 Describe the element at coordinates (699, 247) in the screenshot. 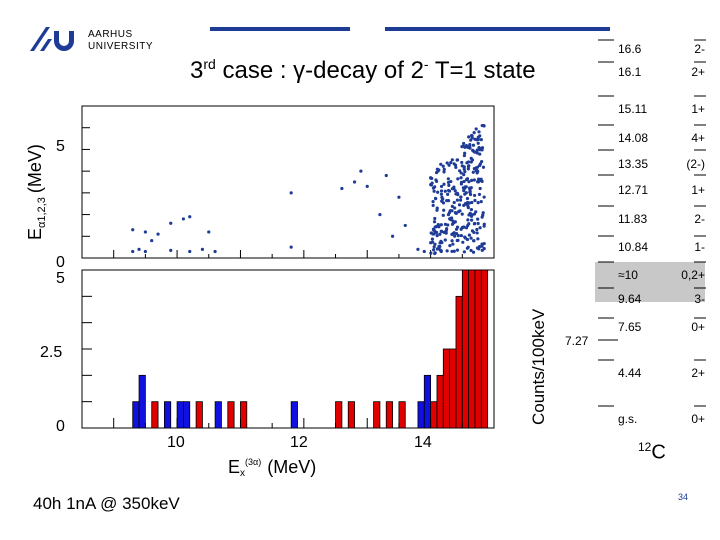

I see `level-jpi: 1-` at that location.